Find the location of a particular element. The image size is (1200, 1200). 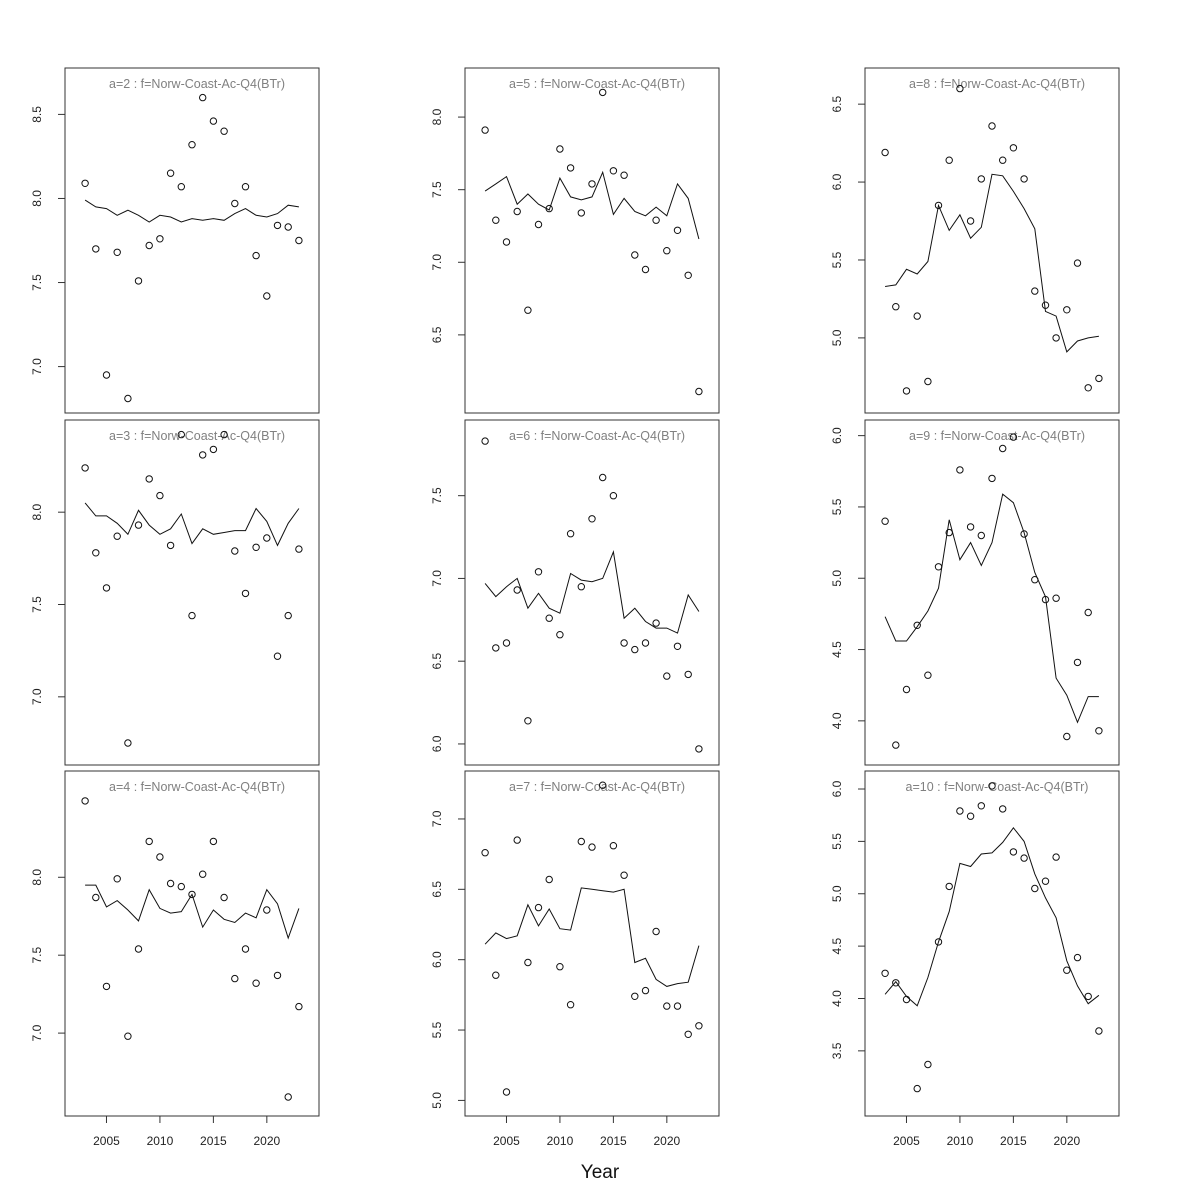

panel-2: a=3 : f=Norw-Coast-Ac-Q4(BTr) 7.0 7.5 8.0 is located at coordinates (175, 592).